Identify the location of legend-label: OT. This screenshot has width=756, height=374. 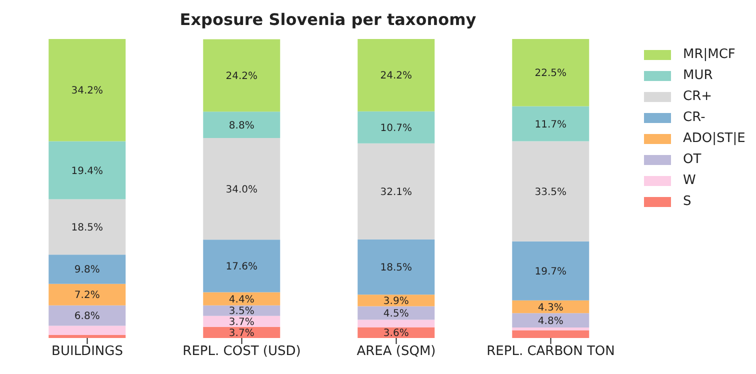
(692, 159).